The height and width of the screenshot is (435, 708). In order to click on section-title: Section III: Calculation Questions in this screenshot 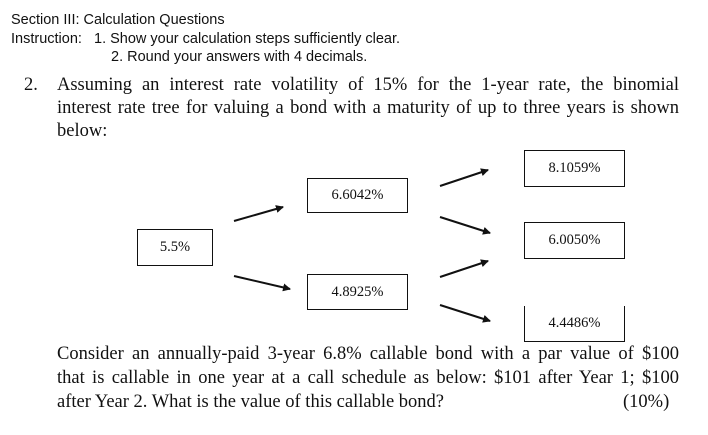, I will do `click(118, 20)`.